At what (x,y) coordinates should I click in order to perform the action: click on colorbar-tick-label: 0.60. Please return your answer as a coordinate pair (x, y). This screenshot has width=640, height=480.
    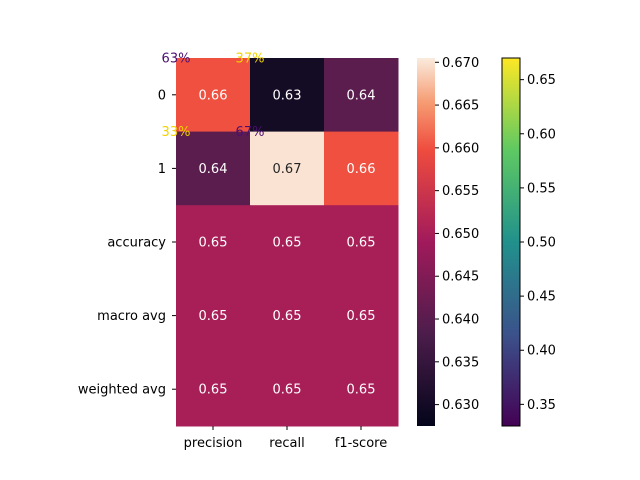
    Looking at the image, I should click on (541, 134).